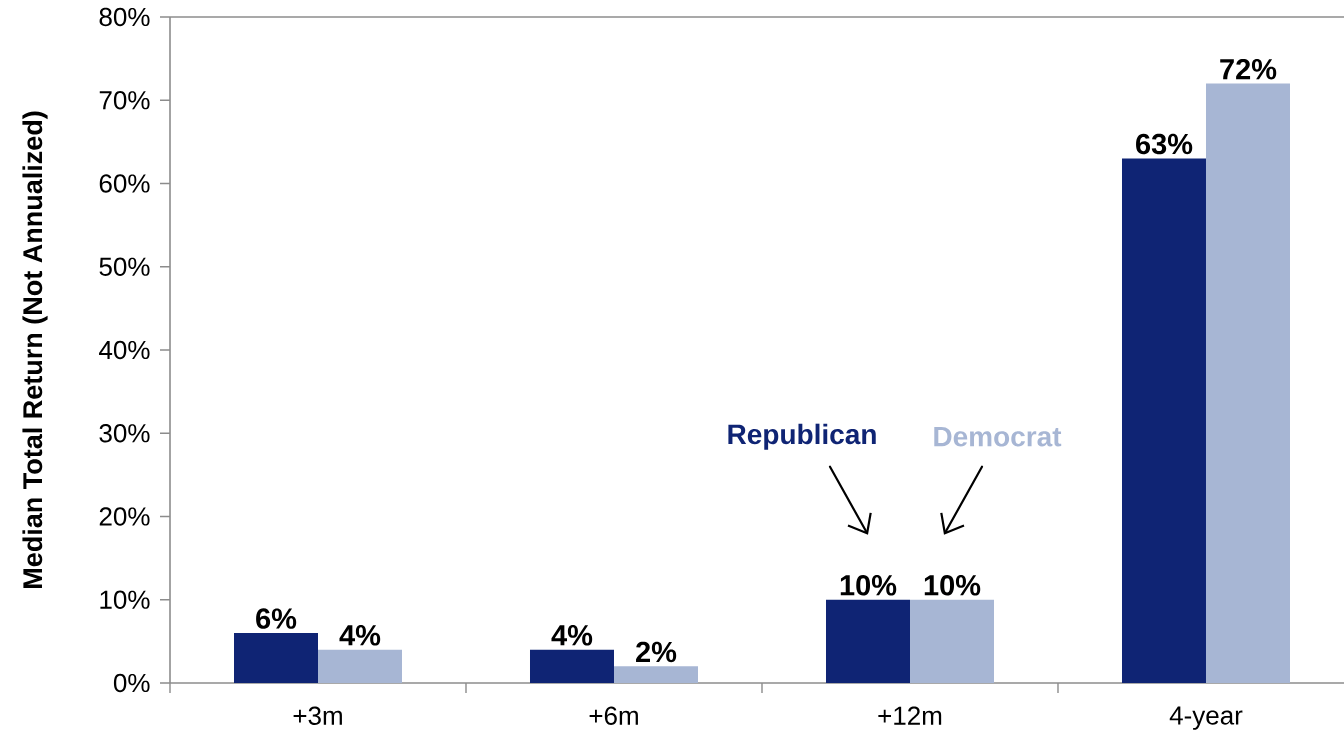 The height and width of the screenshot is (745, 1344). I want to click on y-tick-label: 10%, so click(125, 599).